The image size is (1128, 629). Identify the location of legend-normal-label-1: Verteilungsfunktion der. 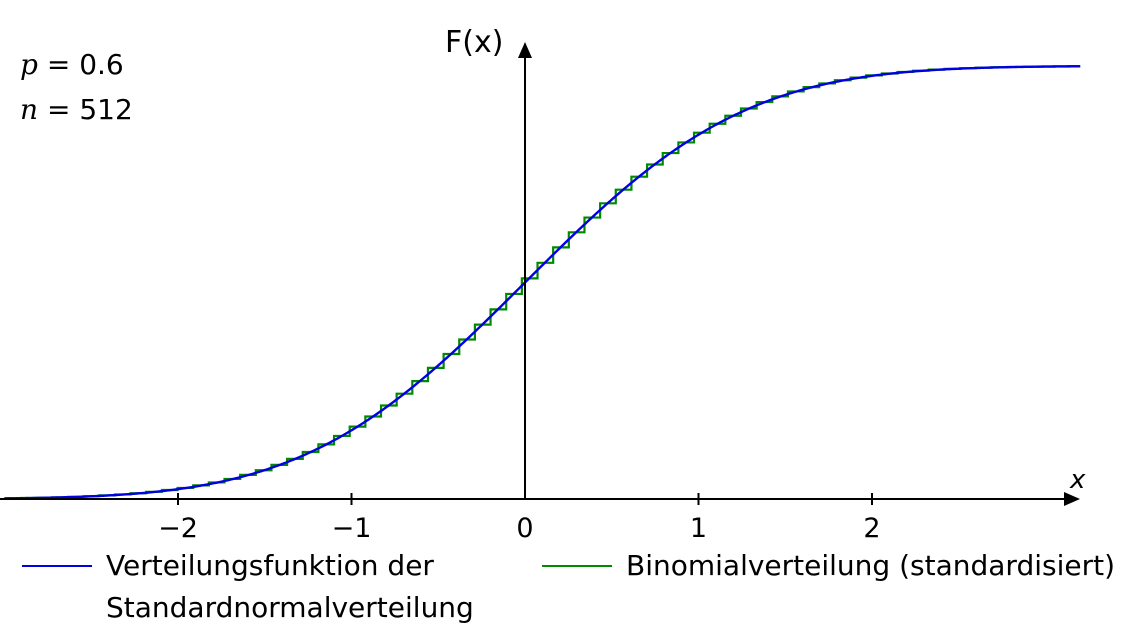
(270, 565).